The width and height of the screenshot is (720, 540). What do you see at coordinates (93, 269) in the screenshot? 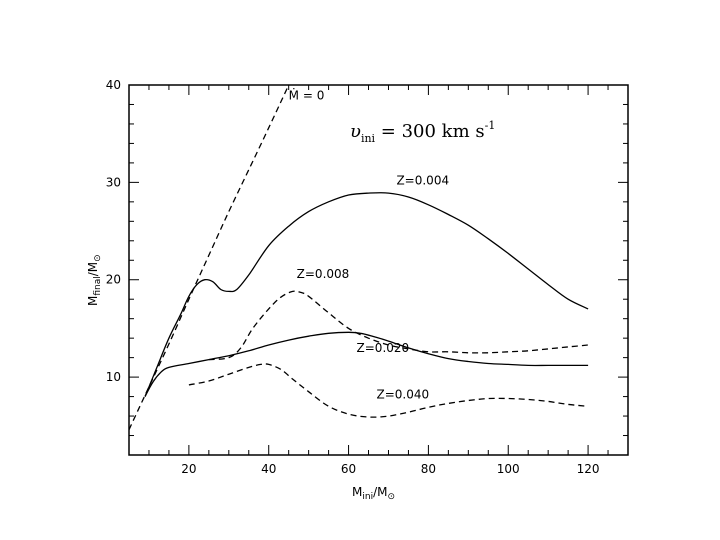
I see `y-axis-label-rest: /M` at bounding box center [93, 269].